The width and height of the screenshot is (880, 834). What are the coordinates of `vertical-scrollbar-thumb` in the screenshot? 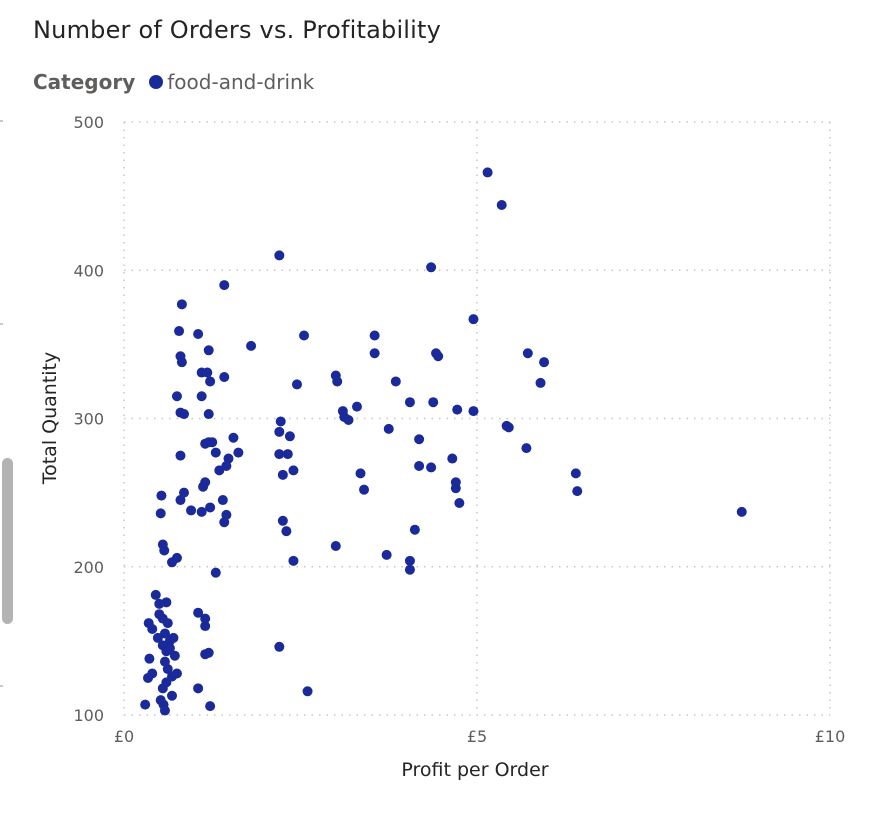 It's located at (7, 541).